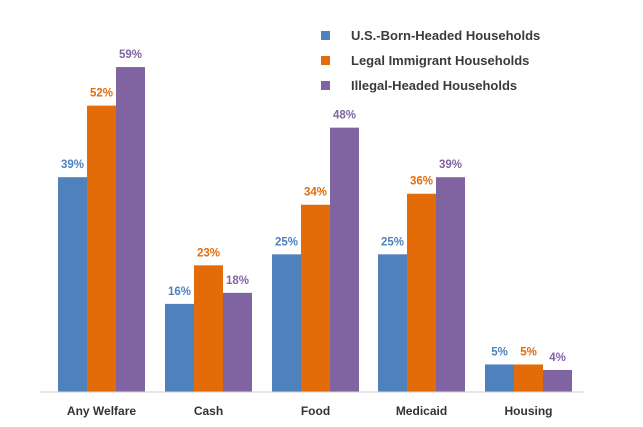  What do you see at coordinates (286, 242) in the screenshot?
I see `data-label-food-u-s-born-headed-households: 25%` at bounding box center [286, 242].